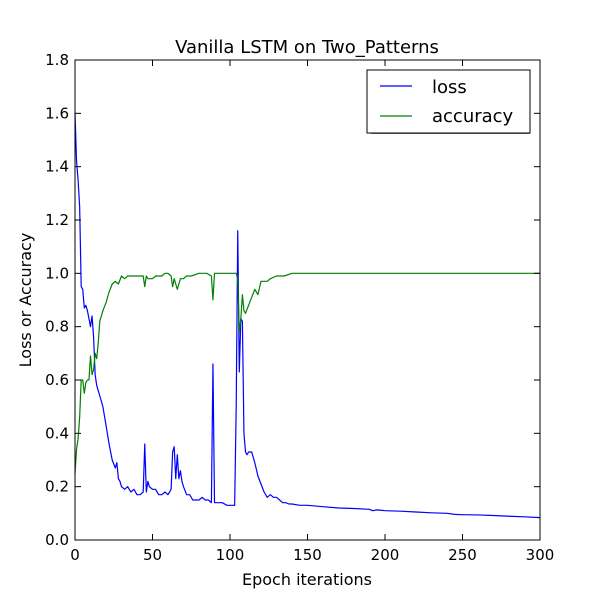  Describe the element at coordinates (75, 555) in the screenshot. I see `x-tick-label: 0` at that location.